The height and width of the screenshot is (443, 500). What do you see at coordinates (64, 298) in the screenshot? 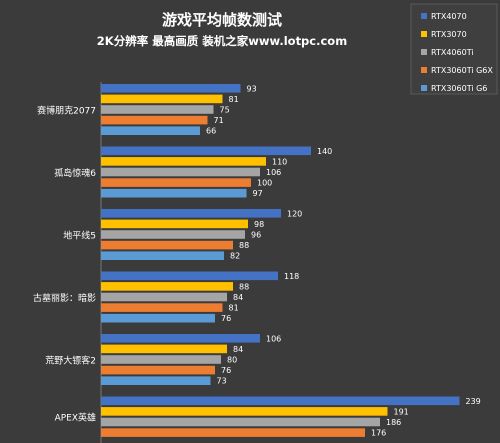
I see `category-label: 古墓丽影：暗影` at bounding box center [64, 298].